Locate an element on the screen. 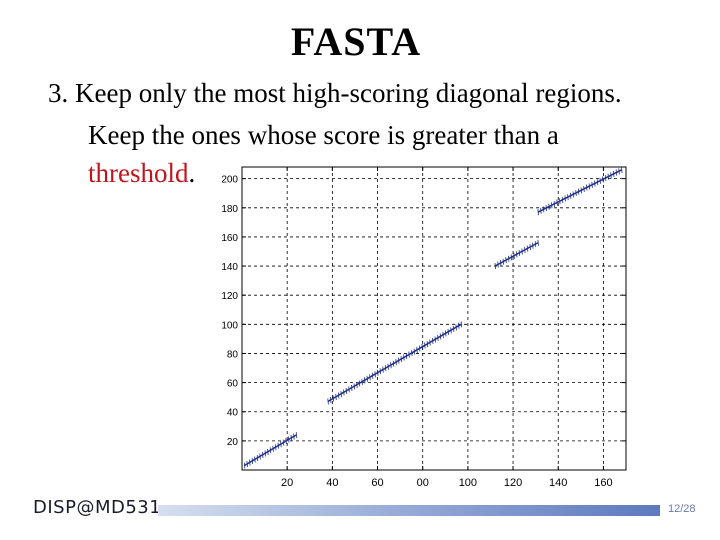 This screenshot has height=540, width=720. y-tick-label: 180 is located at coordinates (229, 209).